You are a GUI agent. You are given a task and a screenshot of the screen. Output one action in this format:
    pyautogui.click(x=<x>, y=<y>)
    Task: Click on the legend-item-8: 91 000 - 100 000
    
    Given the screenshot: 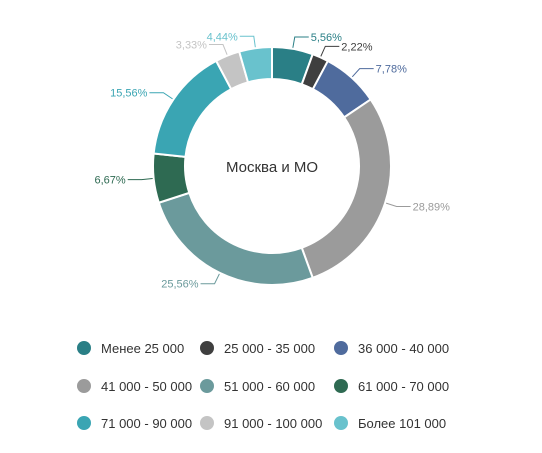 What is the action you would take?
    pyautogui.click(x=261, y=423)
    